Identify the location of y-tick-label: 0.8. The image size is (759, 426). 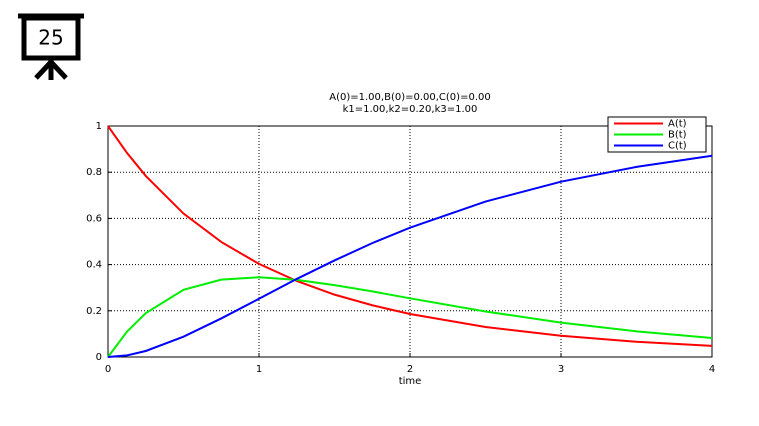
(94, 172).